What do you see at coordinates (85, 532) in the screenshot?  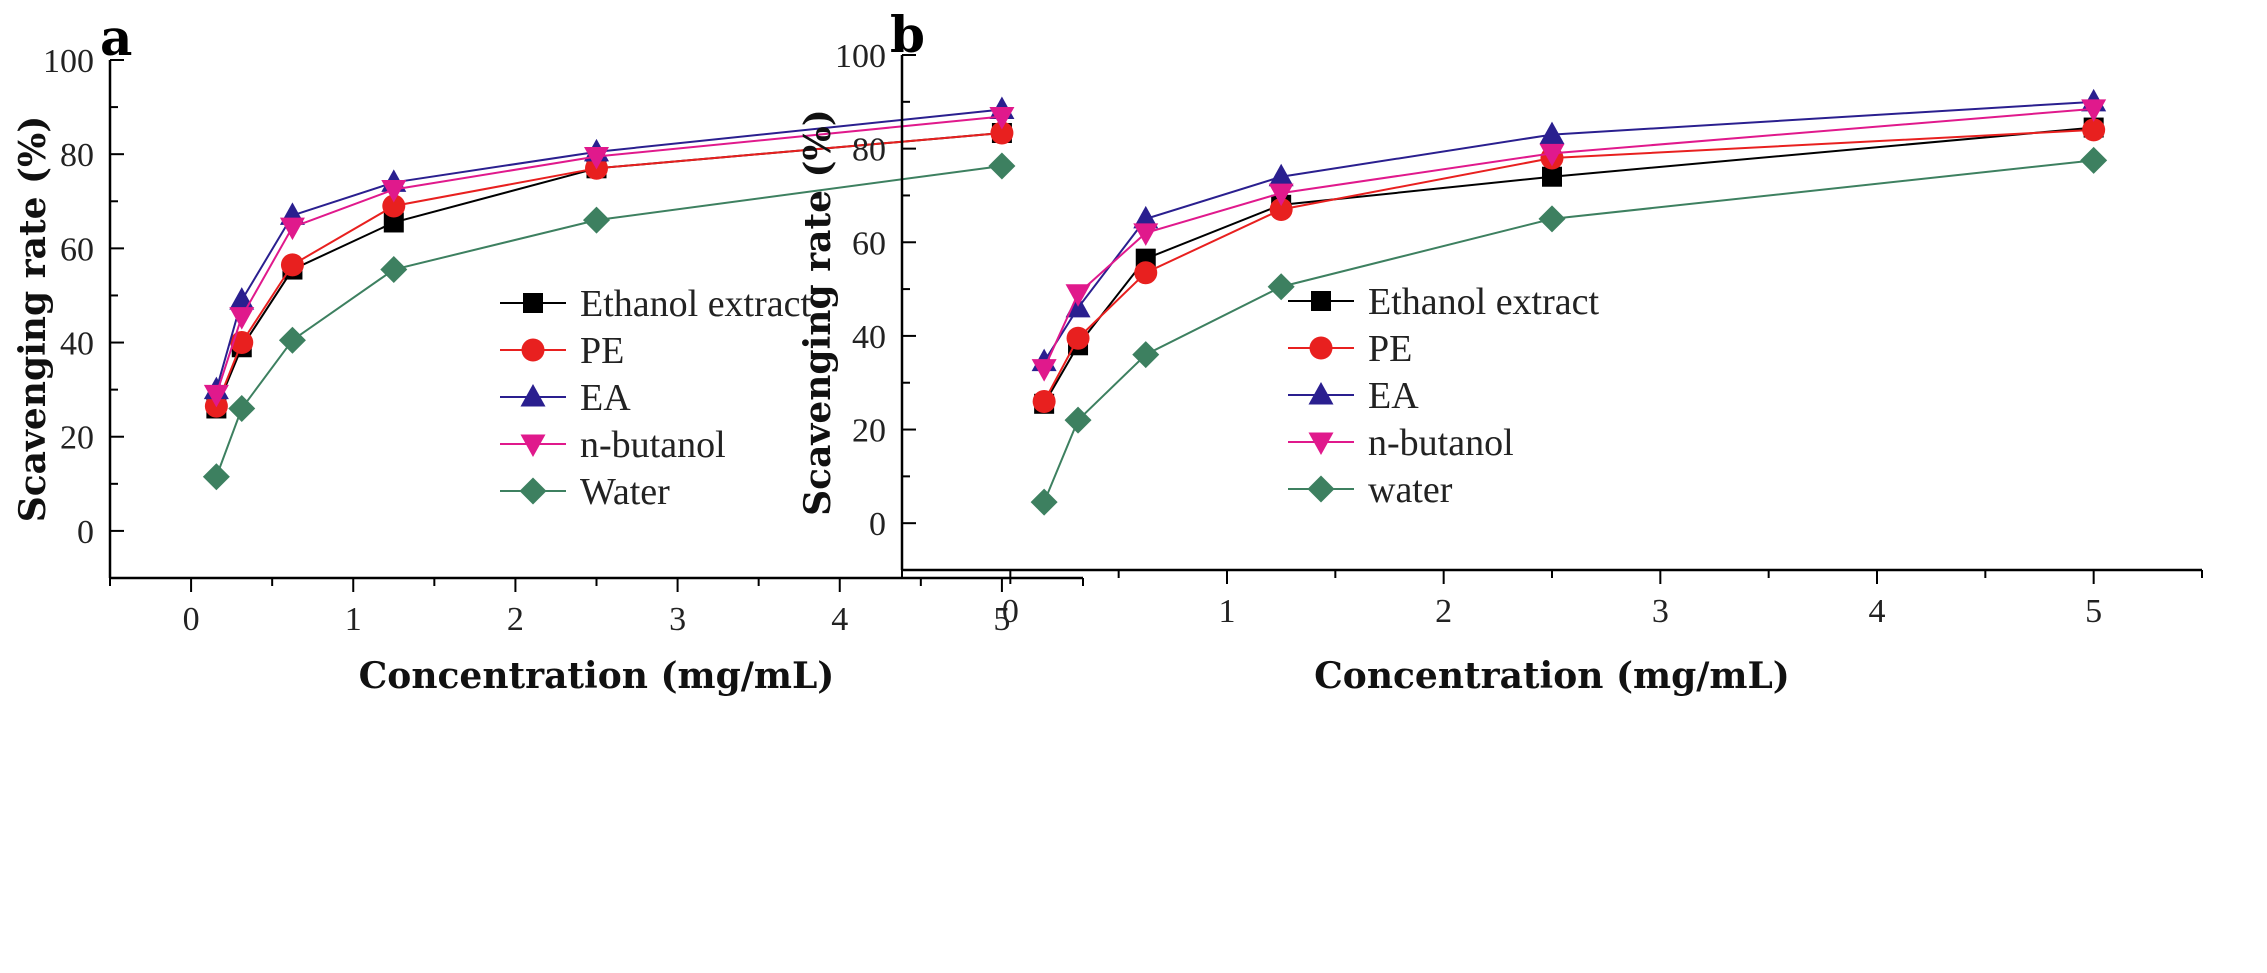 I see `y-tick-label: 0` at bounding box center [85, 532].